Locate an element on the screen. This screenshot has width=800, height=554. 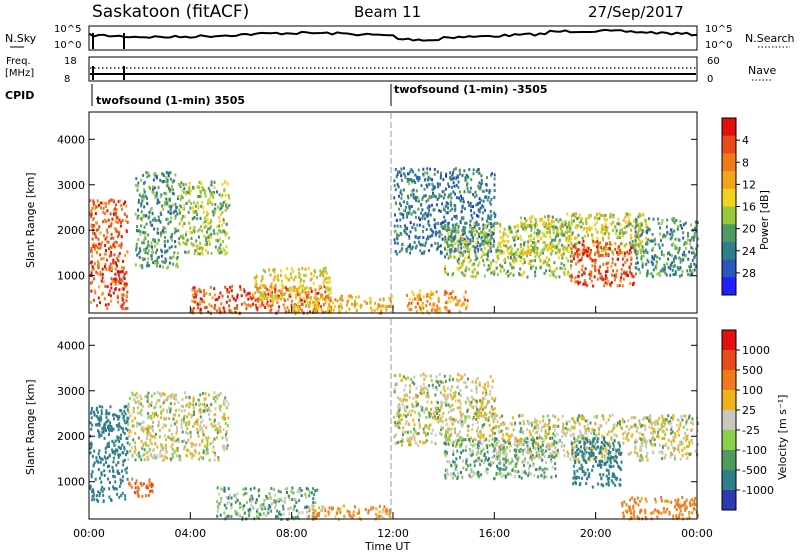
y-tick-label: 1000 is located at coordinates (71, 276).